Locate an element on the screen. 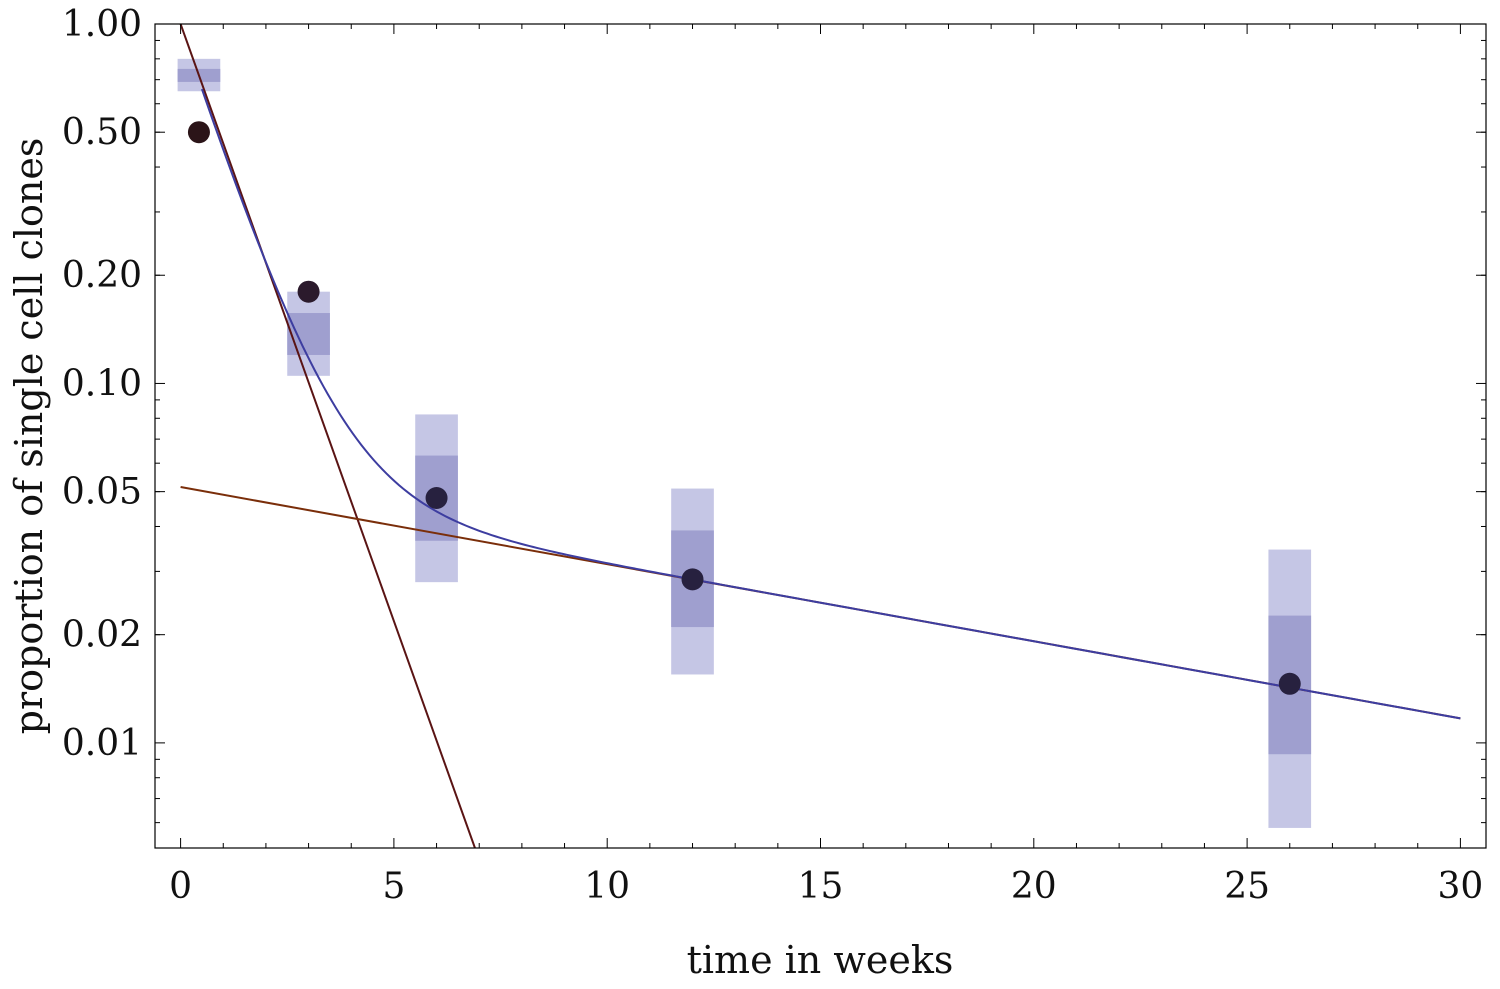 The width and height of the screenshot is (1500, 989). y-tick-label: 0.01 is located at coordinates (102, 743).